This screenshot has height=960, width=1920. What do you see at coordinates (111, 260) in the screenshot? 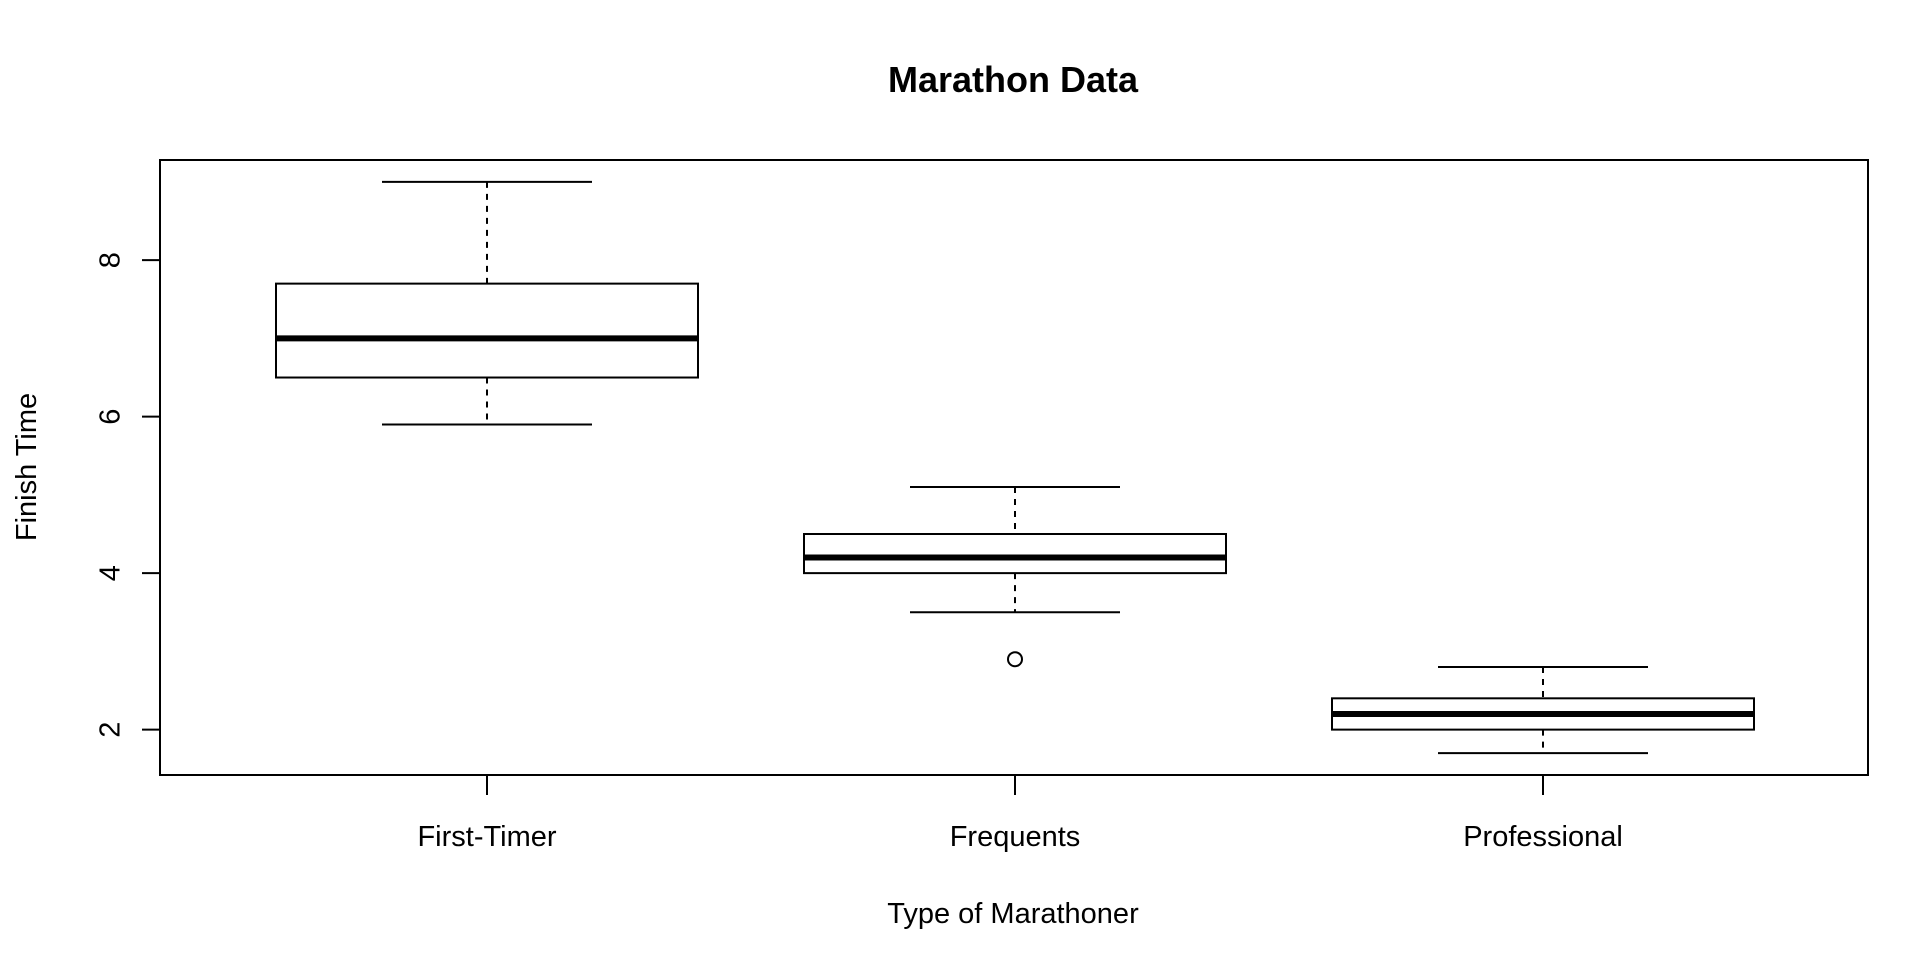
I see `y-tick-label: 8` at bounding box center [111, 260].